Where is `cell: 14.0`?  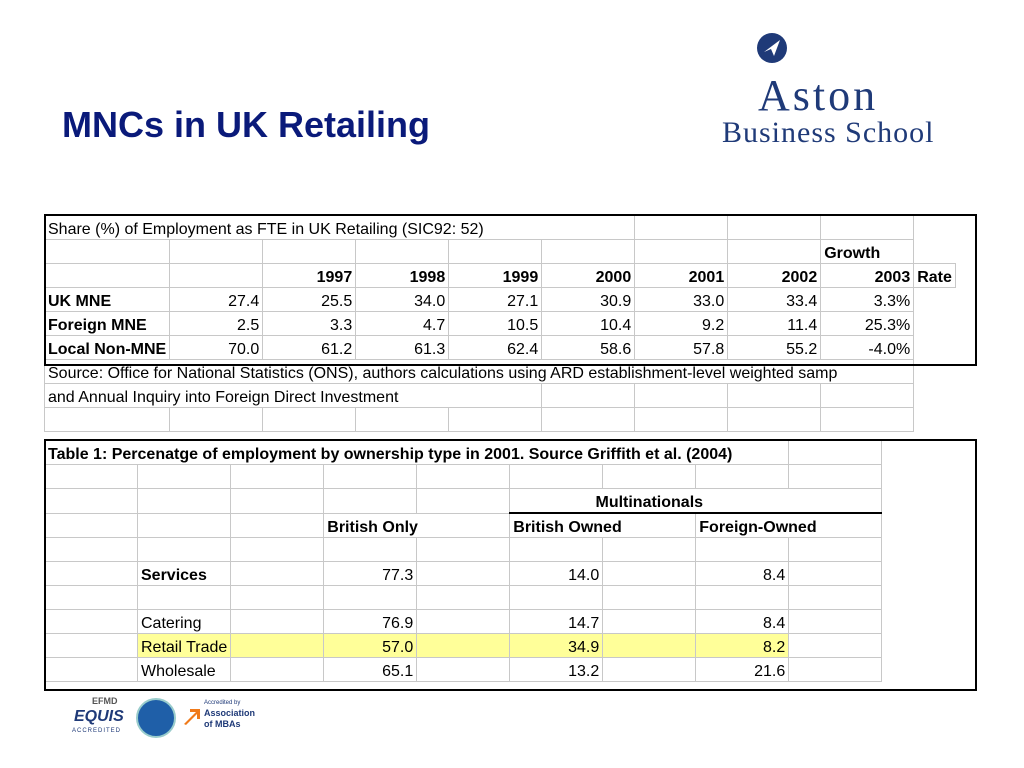
cell: 14.0 is located at coordinates (556, 573).